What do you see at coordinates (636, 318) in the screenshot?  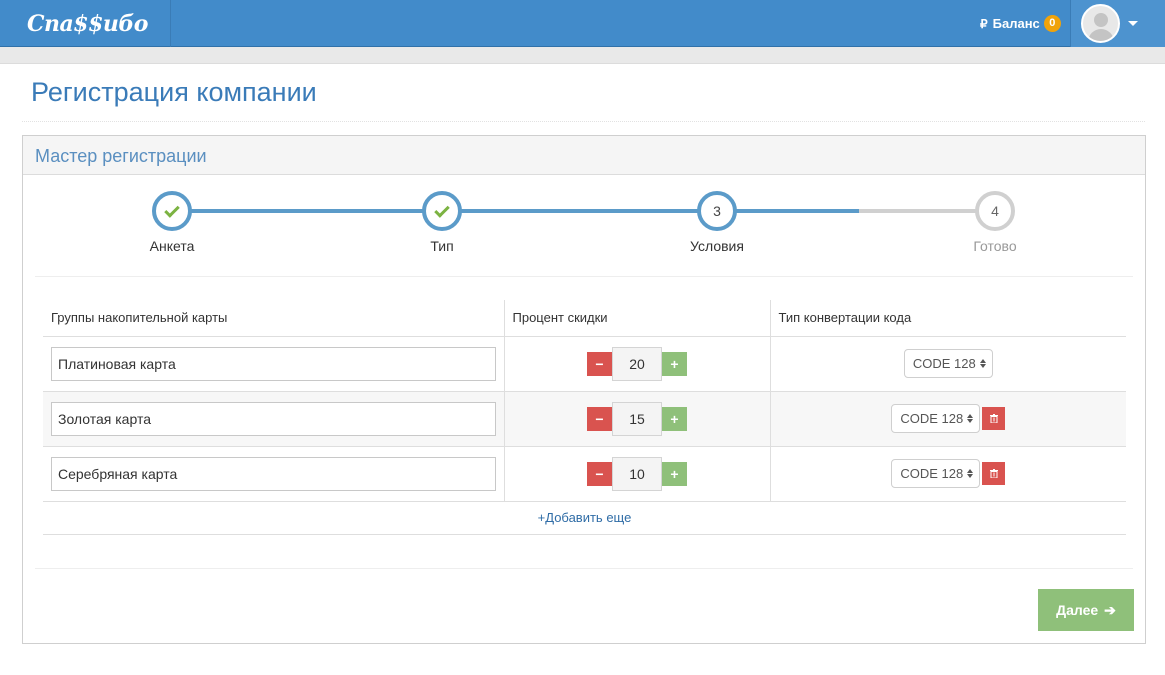 I see `column-header-discount: Процент скидки` at bounding box center [636, 318].